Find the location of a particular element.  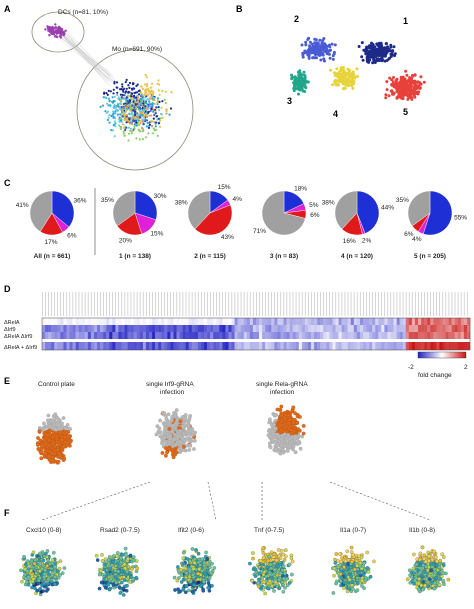

cluster-label-1: 1 is located at coordinates (405, 21).